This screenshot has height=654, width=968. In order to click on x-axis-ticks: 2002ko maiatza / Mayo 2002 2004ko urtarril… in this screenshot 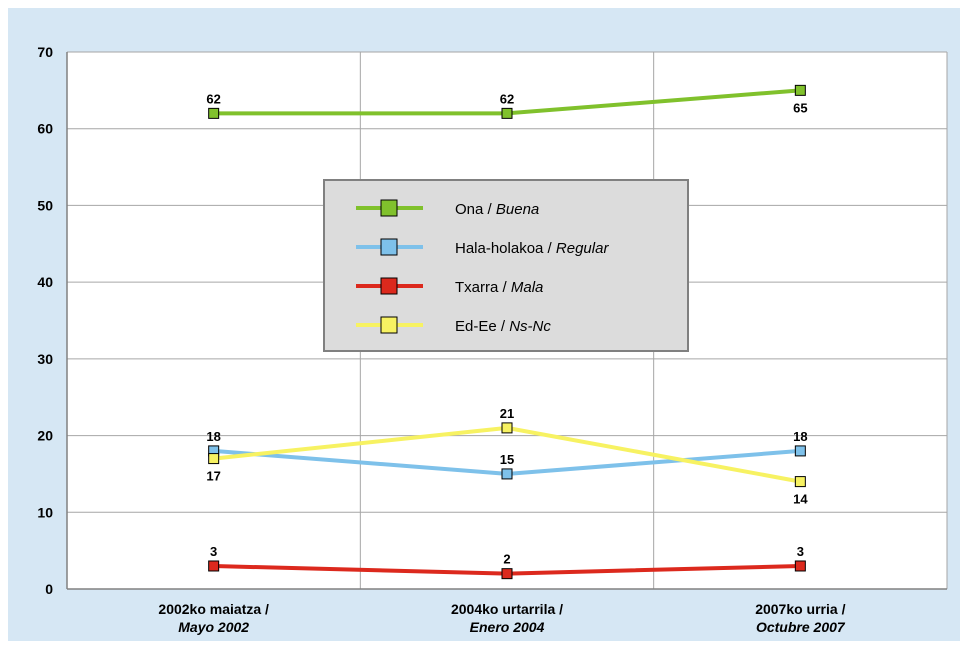, I will do `click(501, 618)`.